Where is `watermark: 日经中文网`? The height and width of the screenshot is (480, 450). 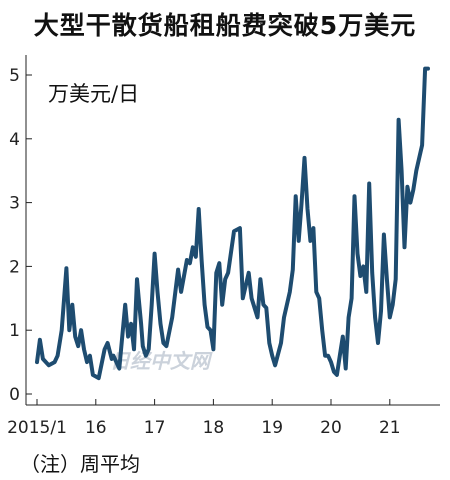
watermark: 日经中文网 is located at coordinates (161, 361).